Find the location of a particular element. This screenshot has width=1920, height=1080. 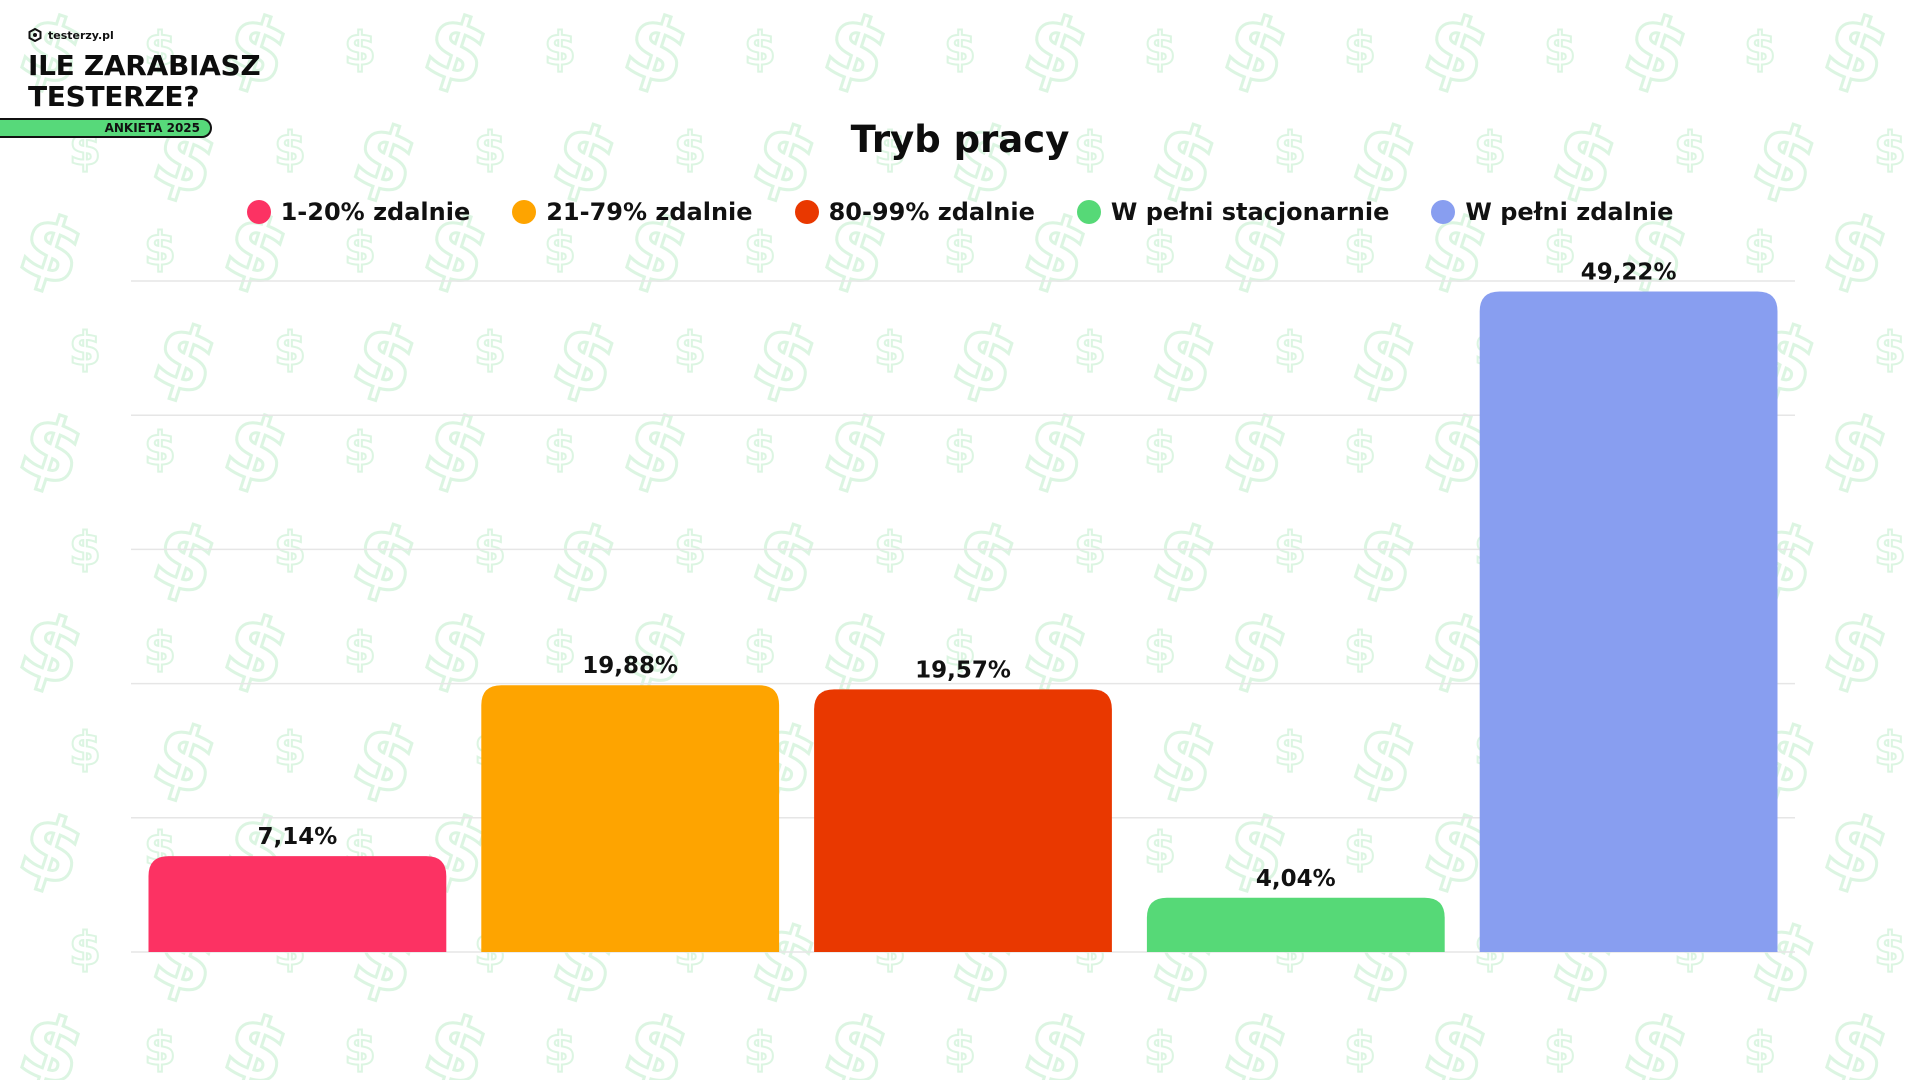

legend-label: 80-99% zdalnie is located at coordinates (931, 212).